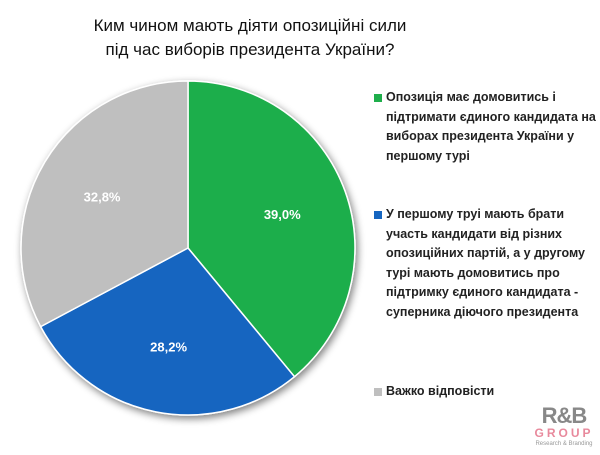  Describe the element at coordinates (282, 214) in the screenshot. I see `data-label-0: 39,0%` at that location.